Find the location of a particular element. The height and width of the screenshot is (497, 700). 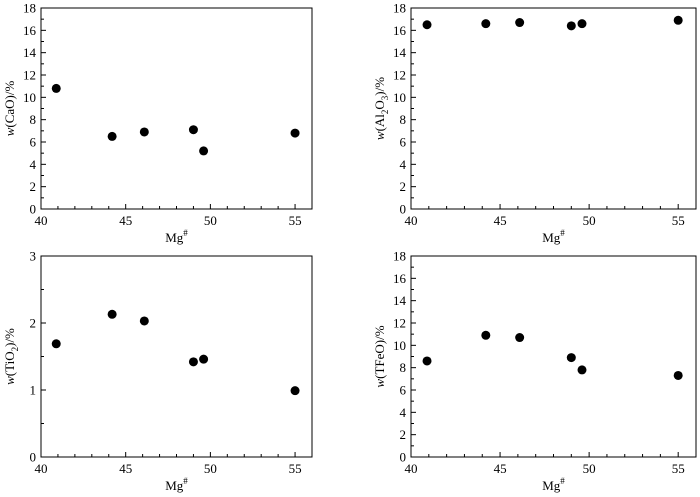

y-tick-label: 1 is located at coordinates (33, 390).